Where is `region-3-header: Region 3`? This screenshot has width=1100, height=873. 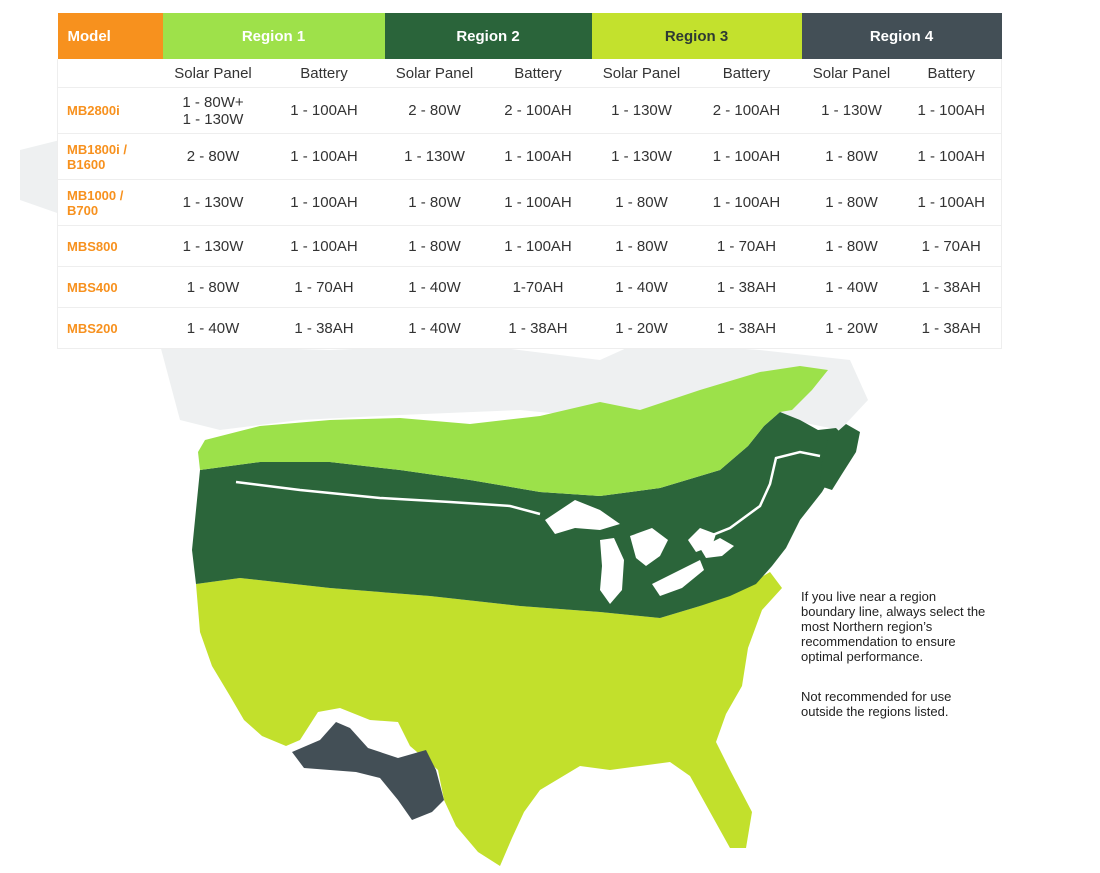
region-3-header: Region 3 is located at coordinates (696, 36).